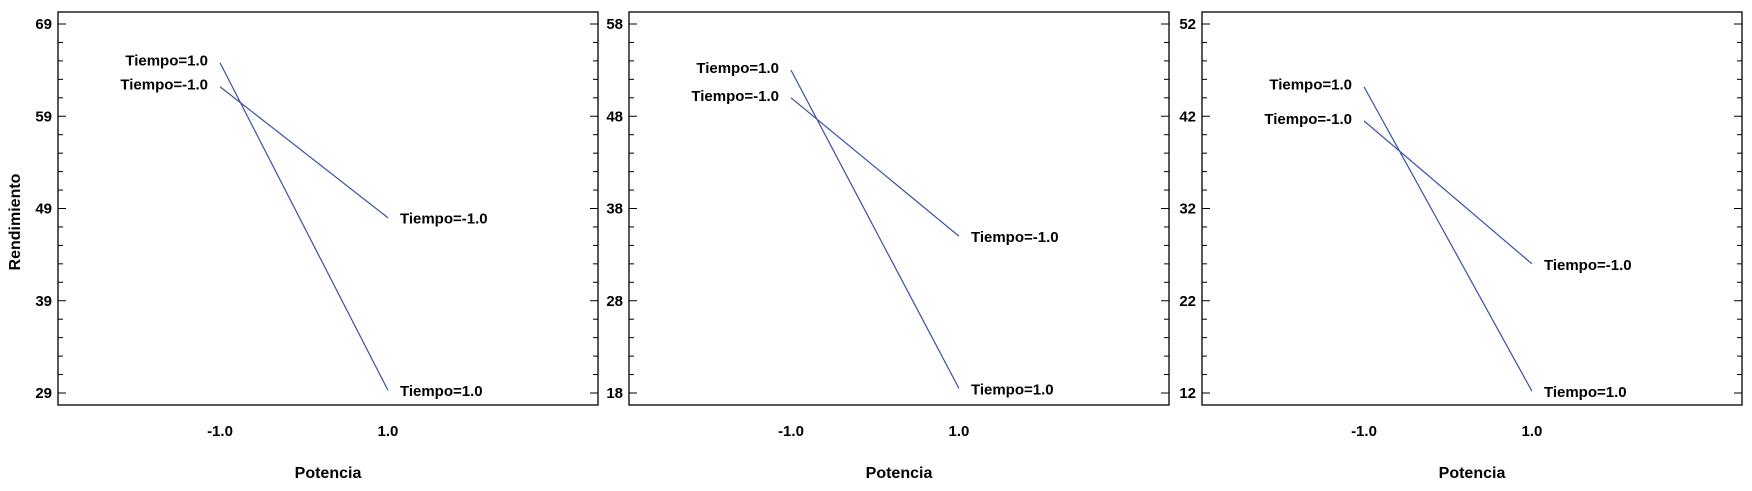 Image resolution: width=1752 pixels, height=491 pixels. What do you see at coordinates (614, 209) in the screenshot?
I see `y-tick-label: 38` at bounding box center [614, 209].